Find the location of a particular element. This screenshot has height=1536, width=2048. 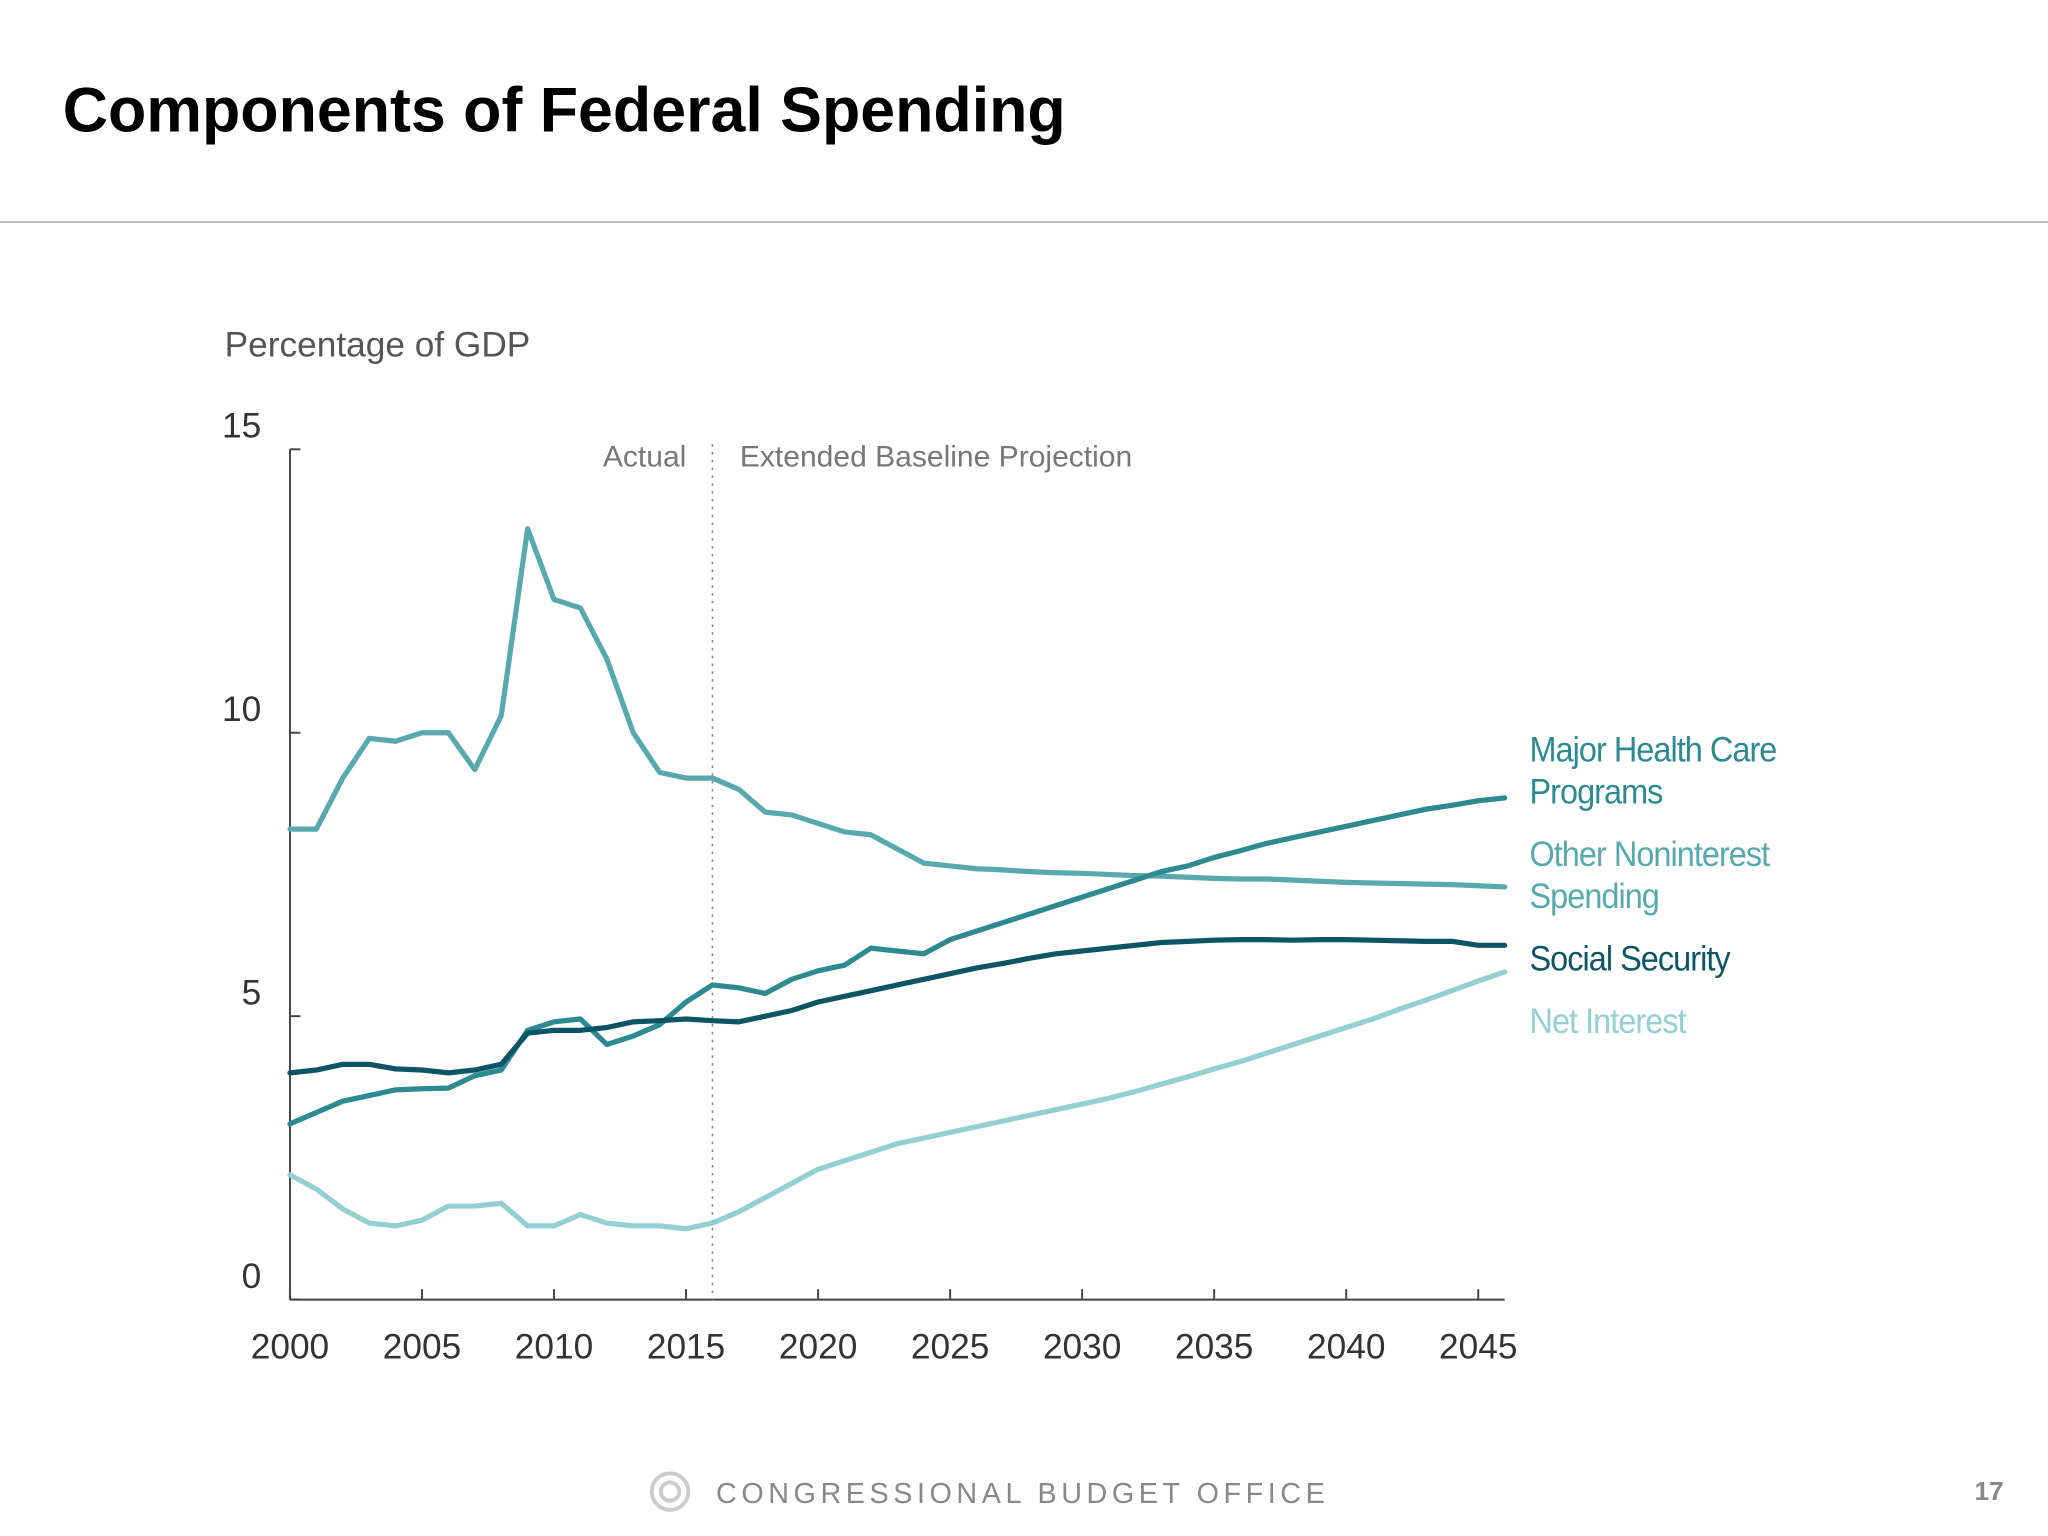

footer: CONGRESSIONAL BUDGET OFFICE is located at coordinates (1022, 1494).